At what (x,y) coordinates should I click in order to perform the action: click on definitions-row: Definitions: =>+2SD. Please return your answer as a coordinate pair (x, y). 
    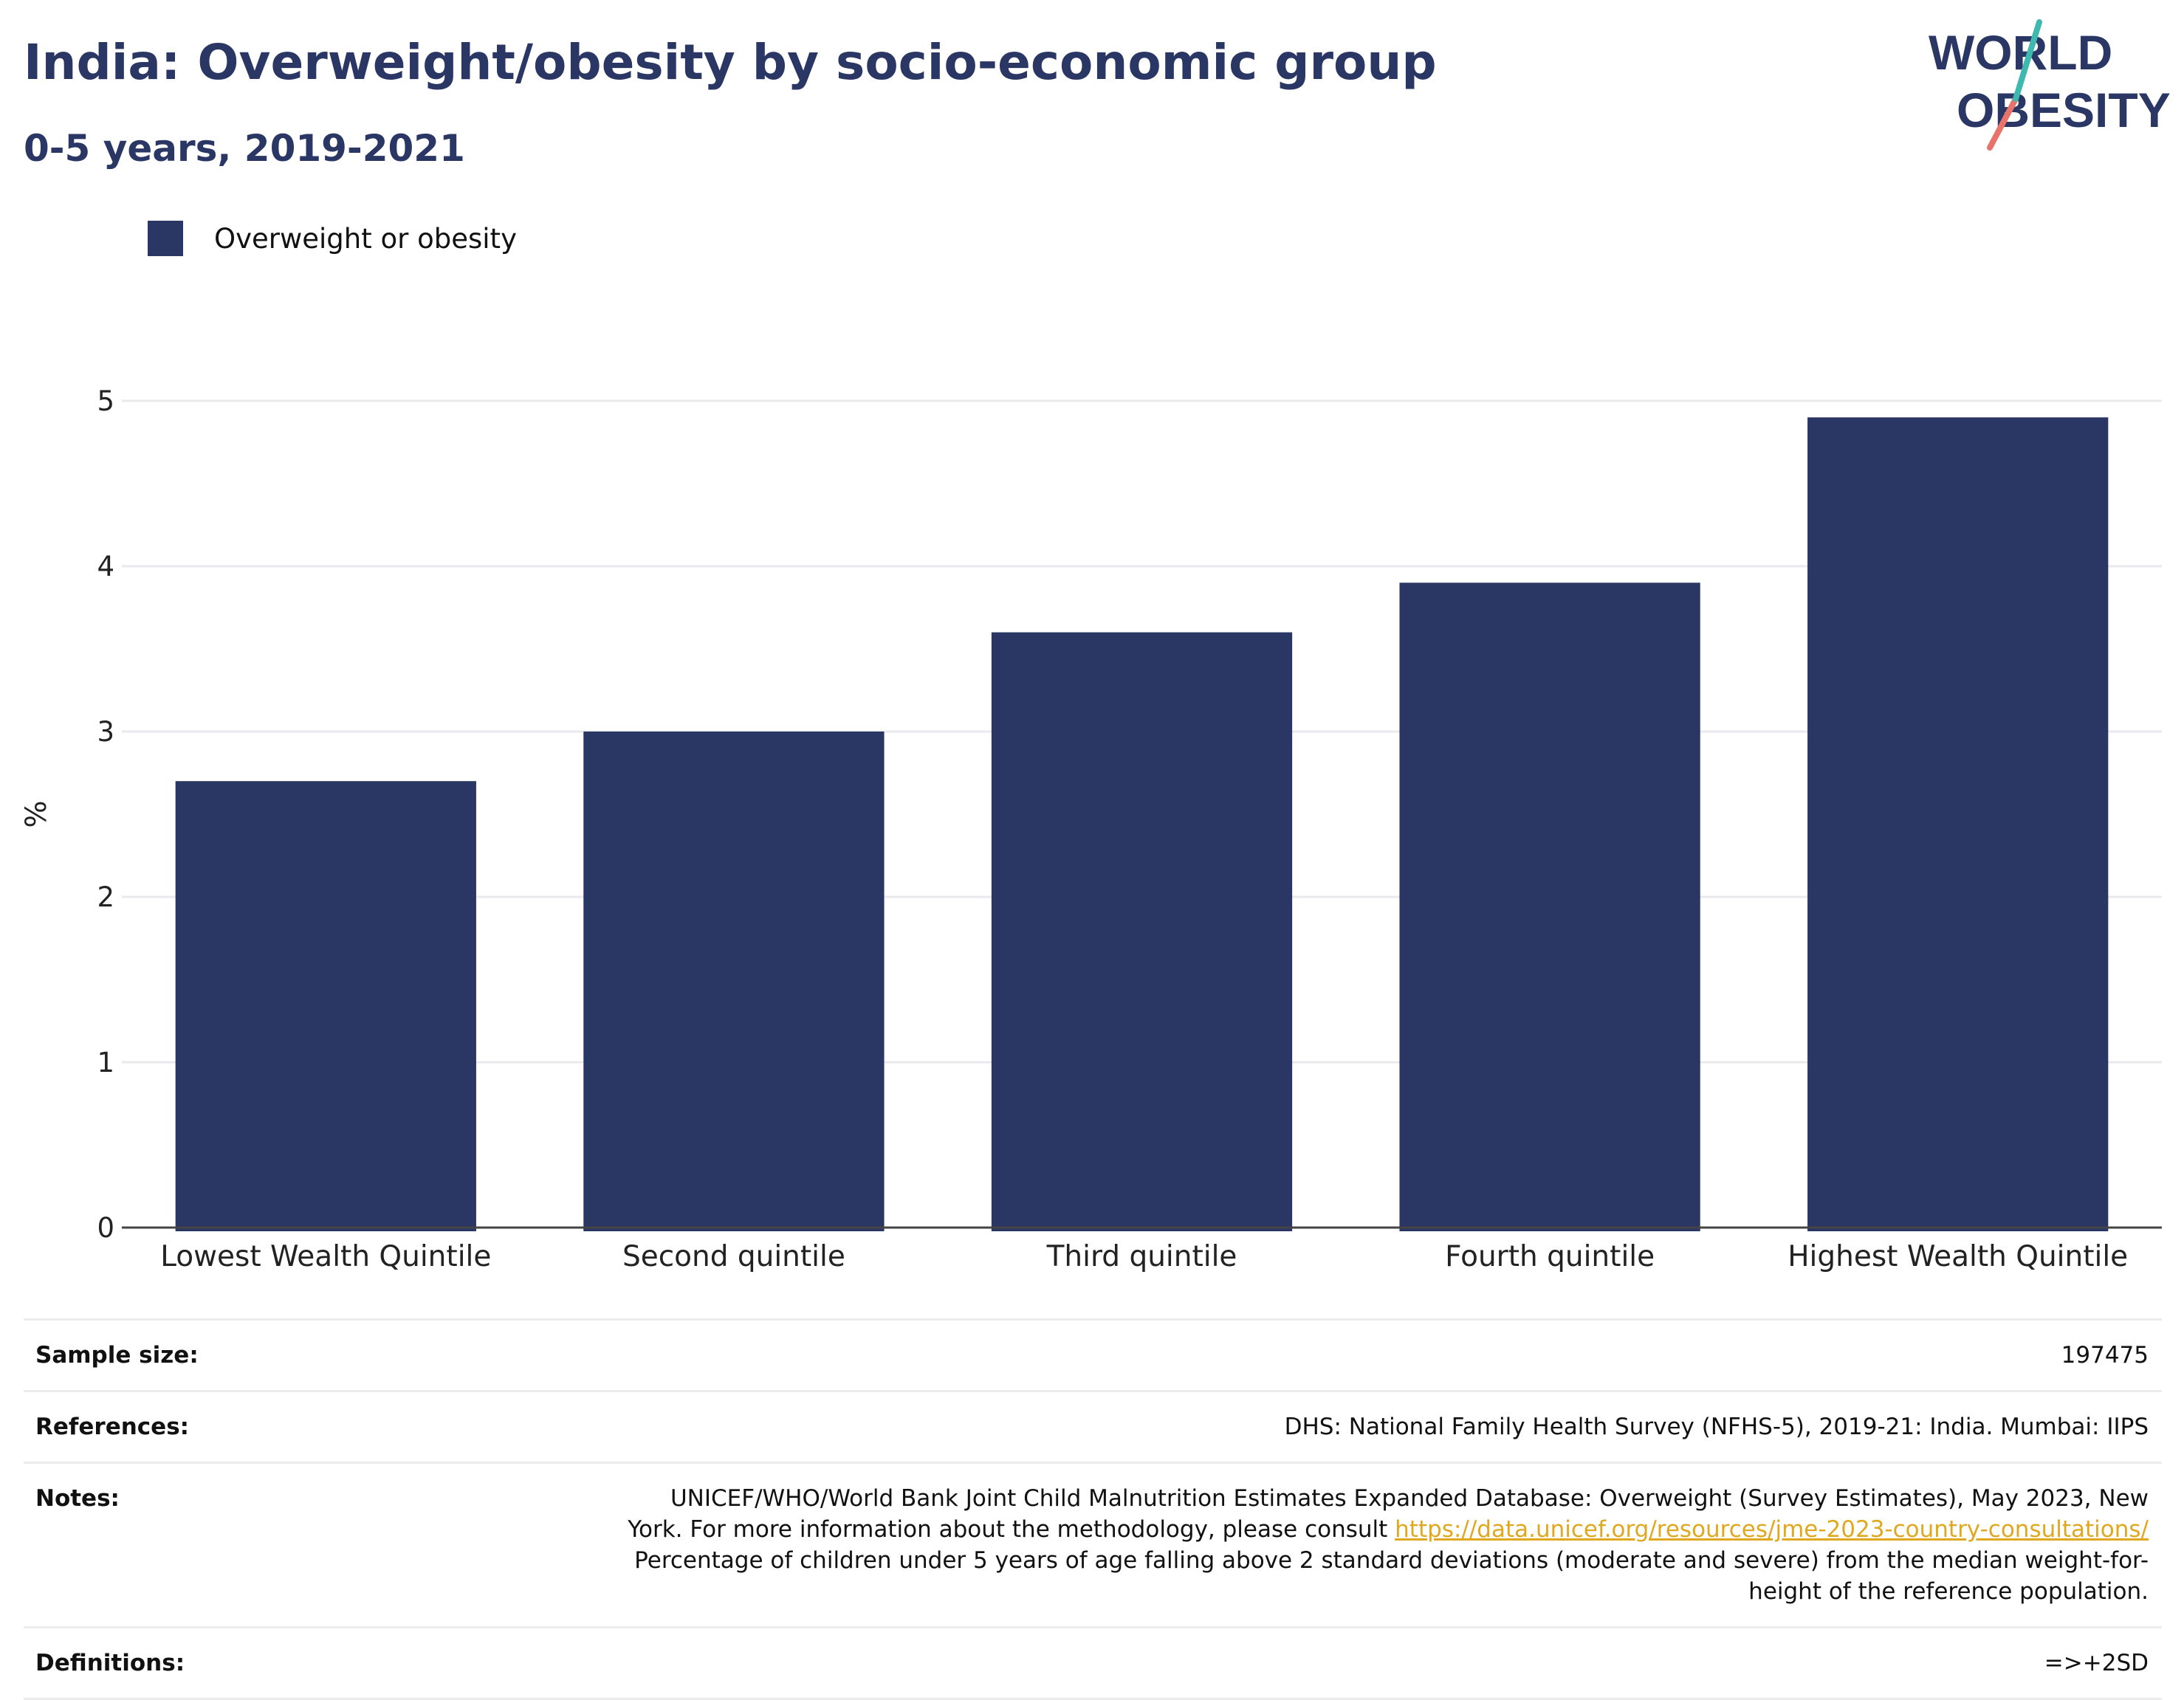
    Looking at the image, I should click on (1093, 1663).